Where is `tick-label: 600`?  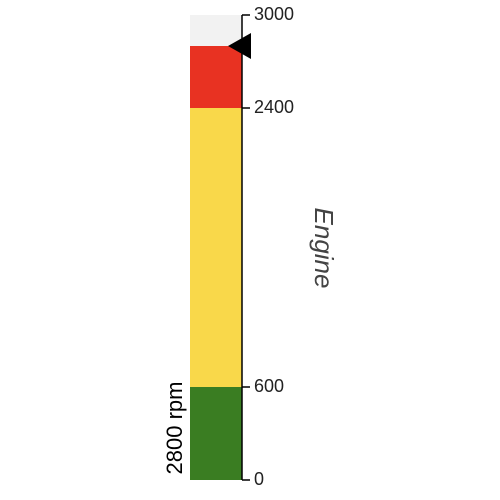 tick-label: 600 is located at coordinates (269, 386).